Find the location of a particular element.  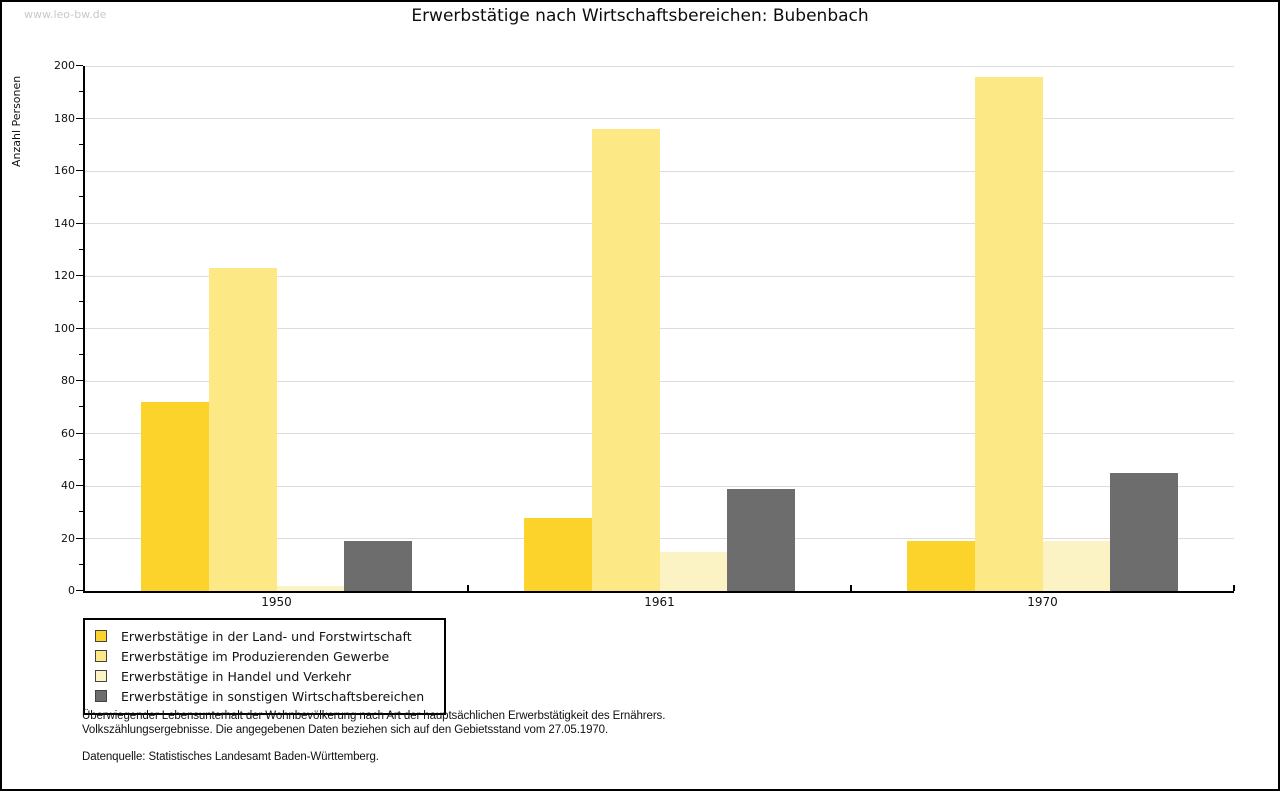

y-tick-label-100: 100 is located at coordinates (64, 328).